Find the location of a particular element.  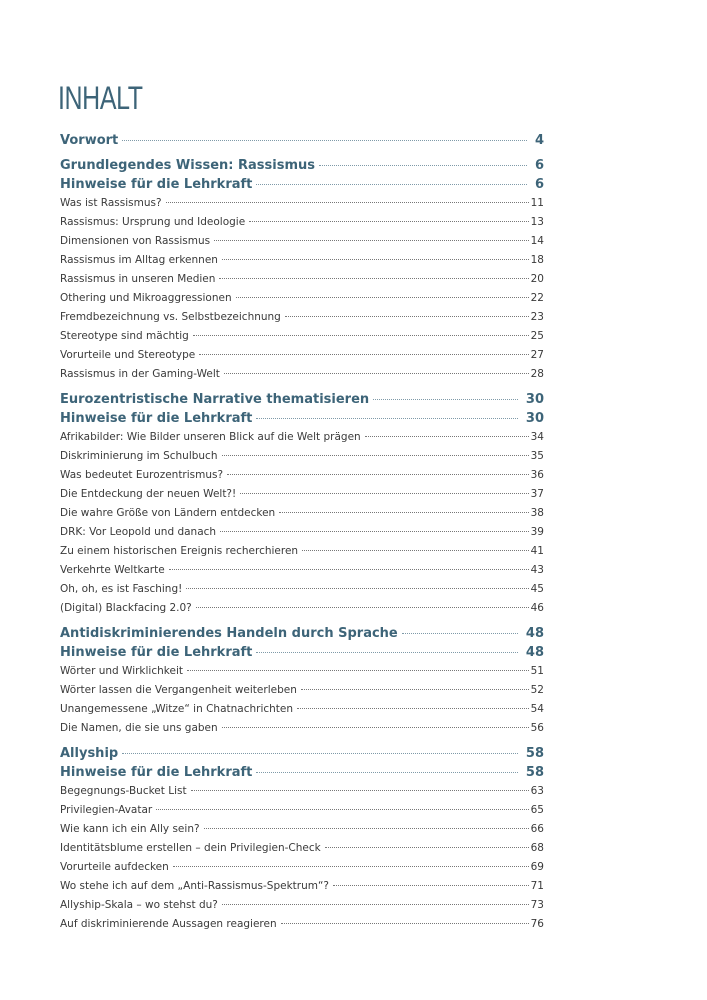

toc-subheading: Hinweise für die Lehrkraft 6 is located at coordinates (302, 184).